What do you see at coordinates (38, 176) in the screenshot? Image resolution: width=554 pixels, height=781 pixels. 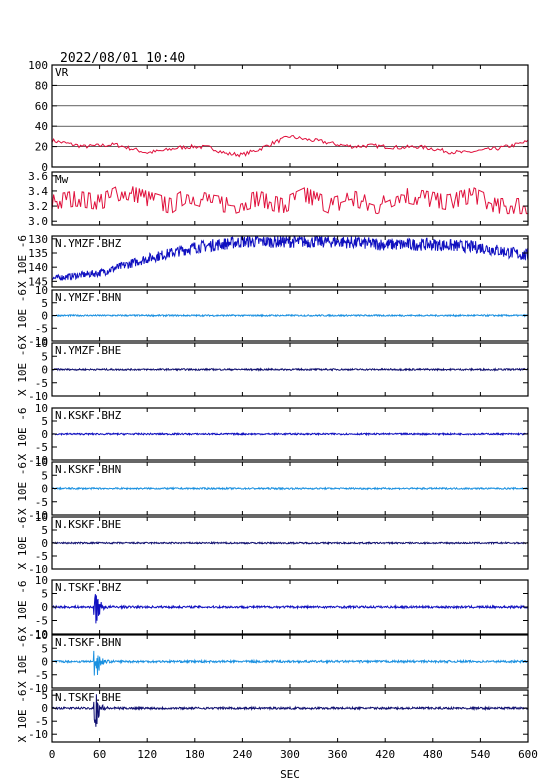 I see `y-tick-label: 3.6` at bounding box center [38, 176].